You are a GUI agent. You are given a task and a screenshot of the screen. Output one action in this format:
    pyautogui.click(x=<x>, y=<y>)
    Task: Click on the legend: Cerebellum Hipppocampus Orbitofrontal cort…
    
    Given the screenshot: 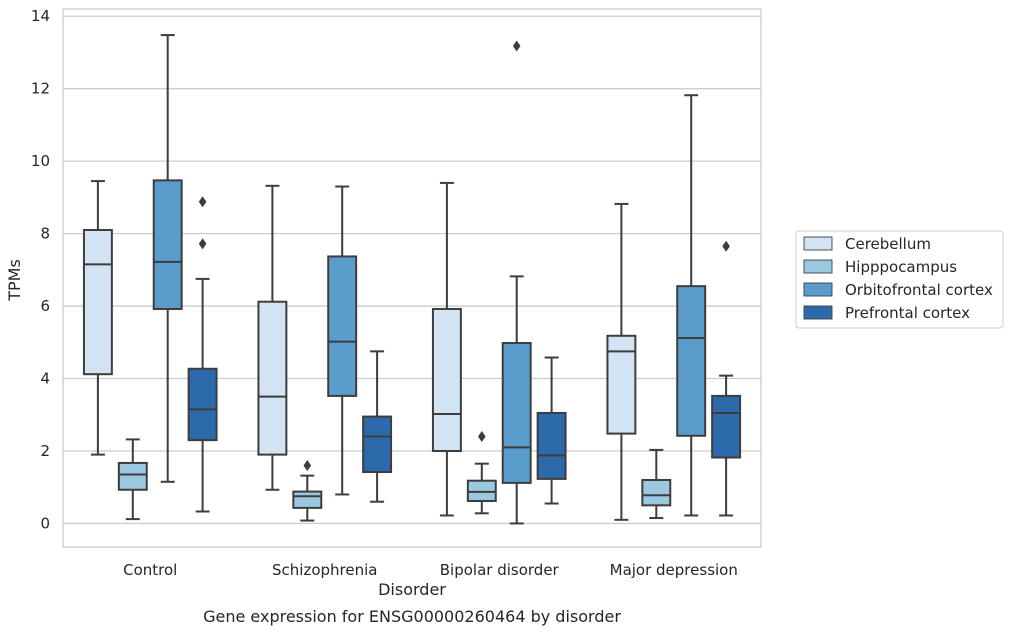 What is the action you would take?
    pyautogui.click(x=899, y=279)
    